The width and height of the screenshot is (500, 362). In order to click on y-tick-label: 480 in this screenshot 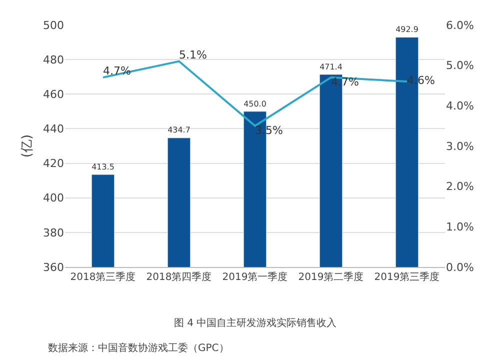, I will do `click(53, 59)`.